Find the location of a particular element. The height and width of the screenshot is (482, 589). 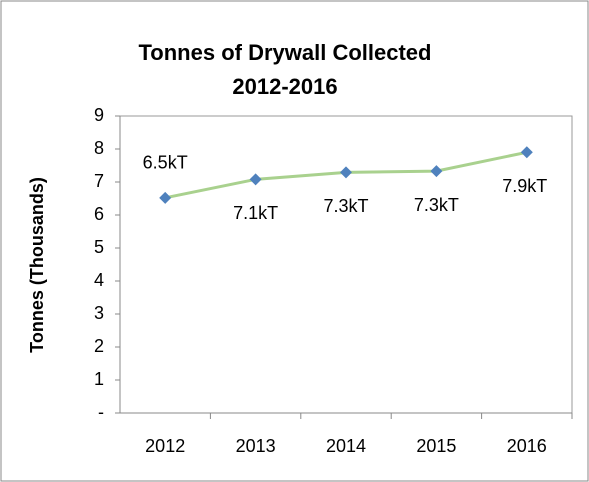

chart-title: Tonnes of Drywall Collected 2012-2016 is located at coordinates (285, 69).